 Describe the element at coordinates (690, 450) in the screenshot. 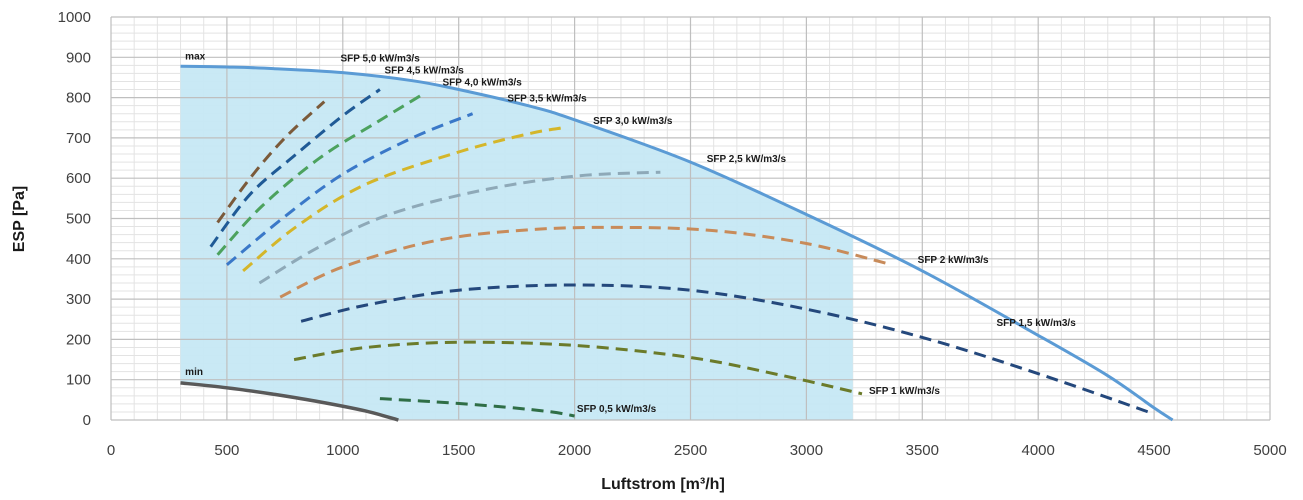

I see `x-tick-label: 2500` at that location.